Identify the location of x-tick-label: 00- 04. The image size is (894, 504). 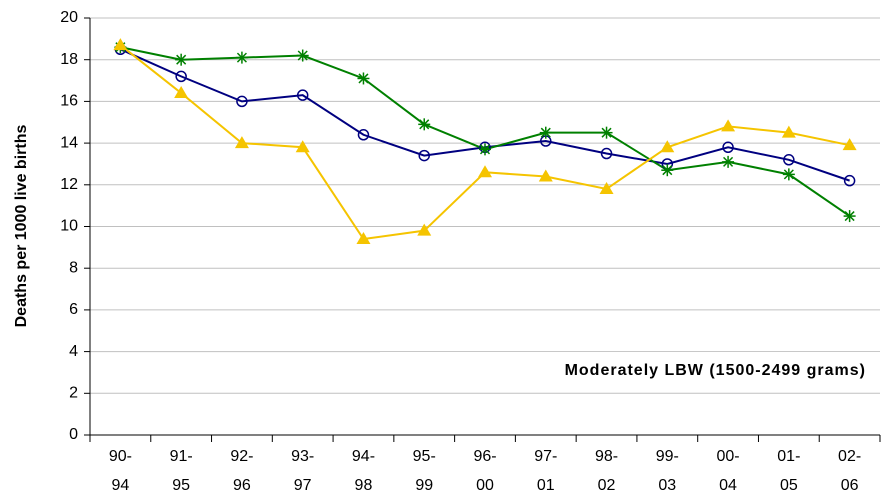
(728, 471).